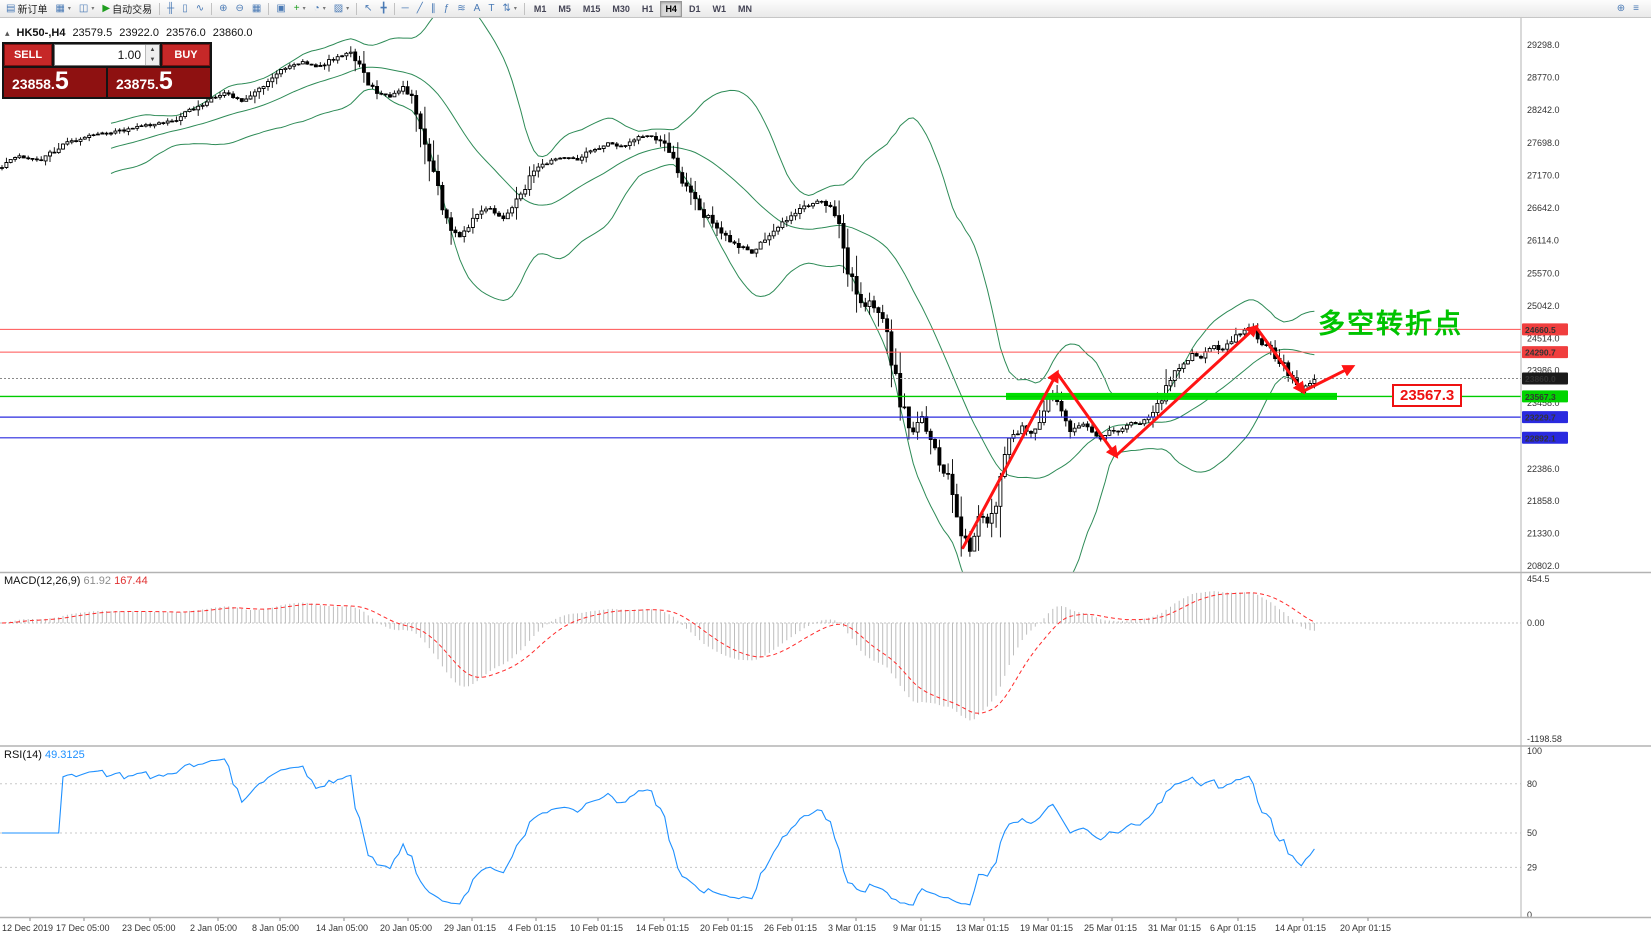 This screenshot has width=1651, height=941. I want to click on buy-price: 23875.5, so click(159, 82).